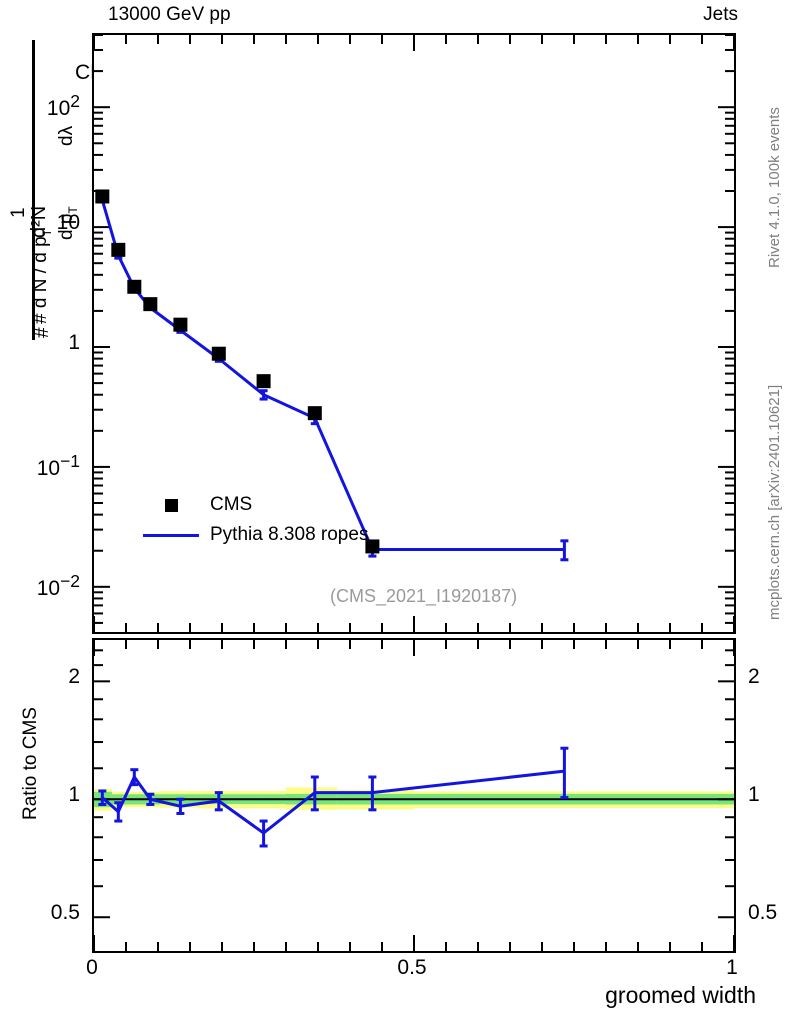 Image resolution: width=786 pixels, height=1024 pixels. I want to click on legend: CMS Pythia 8.308 ropes, so click(254, 520).